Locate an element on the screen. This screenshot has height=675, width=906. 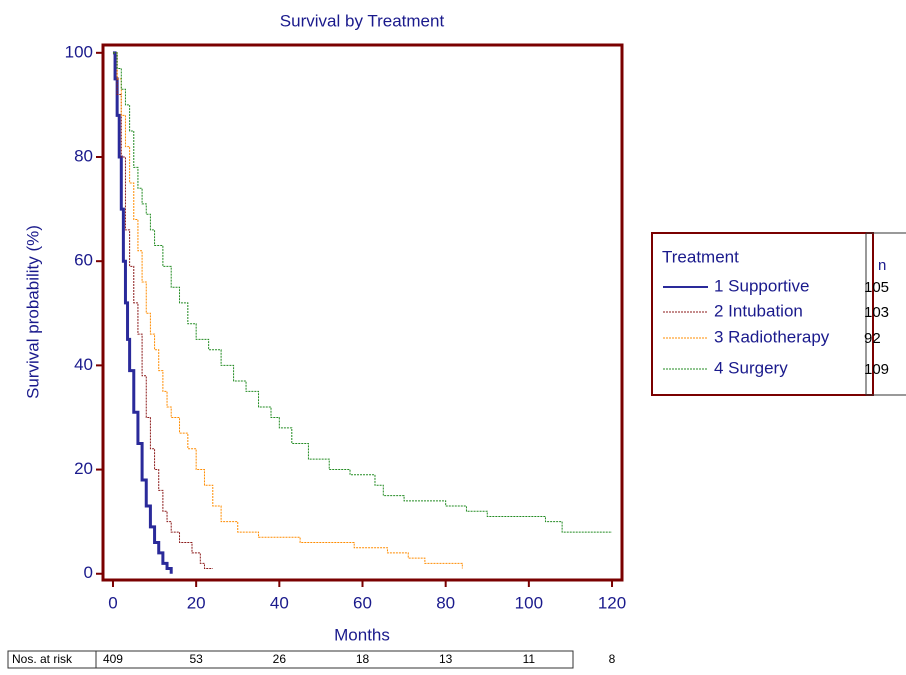
y-axis-label: Survival probability (%) is located at coordinates (32, 312).